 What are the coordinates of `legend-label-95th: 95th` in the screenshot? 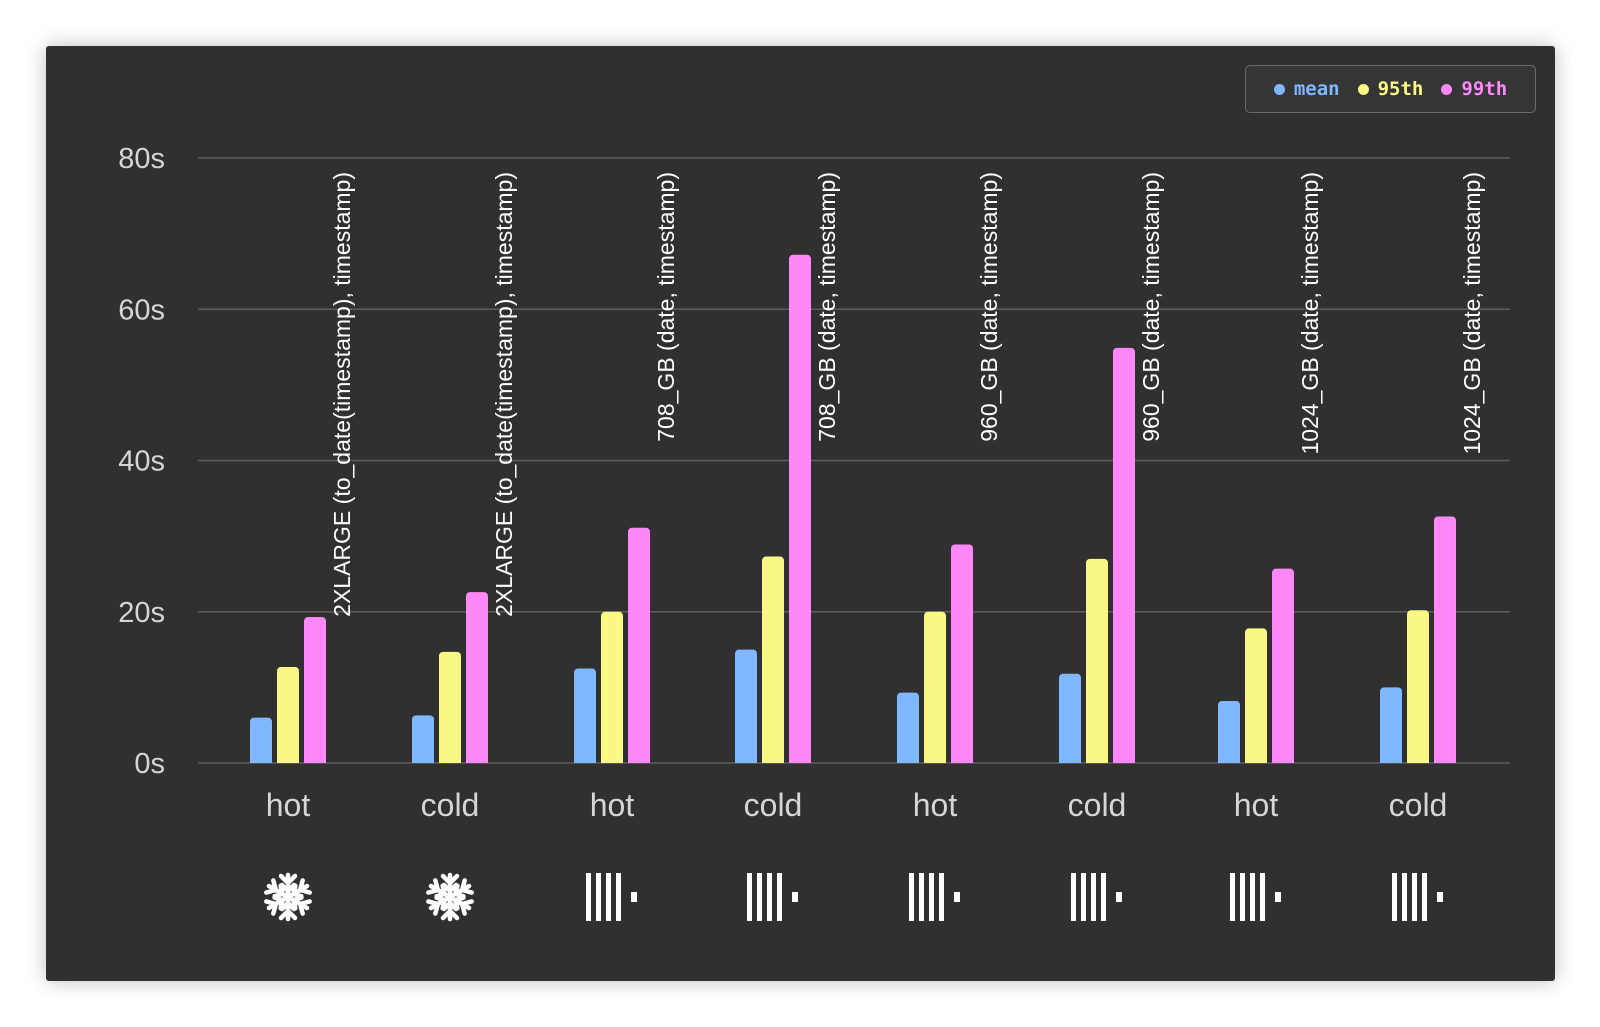 It's located at (1400, 89).